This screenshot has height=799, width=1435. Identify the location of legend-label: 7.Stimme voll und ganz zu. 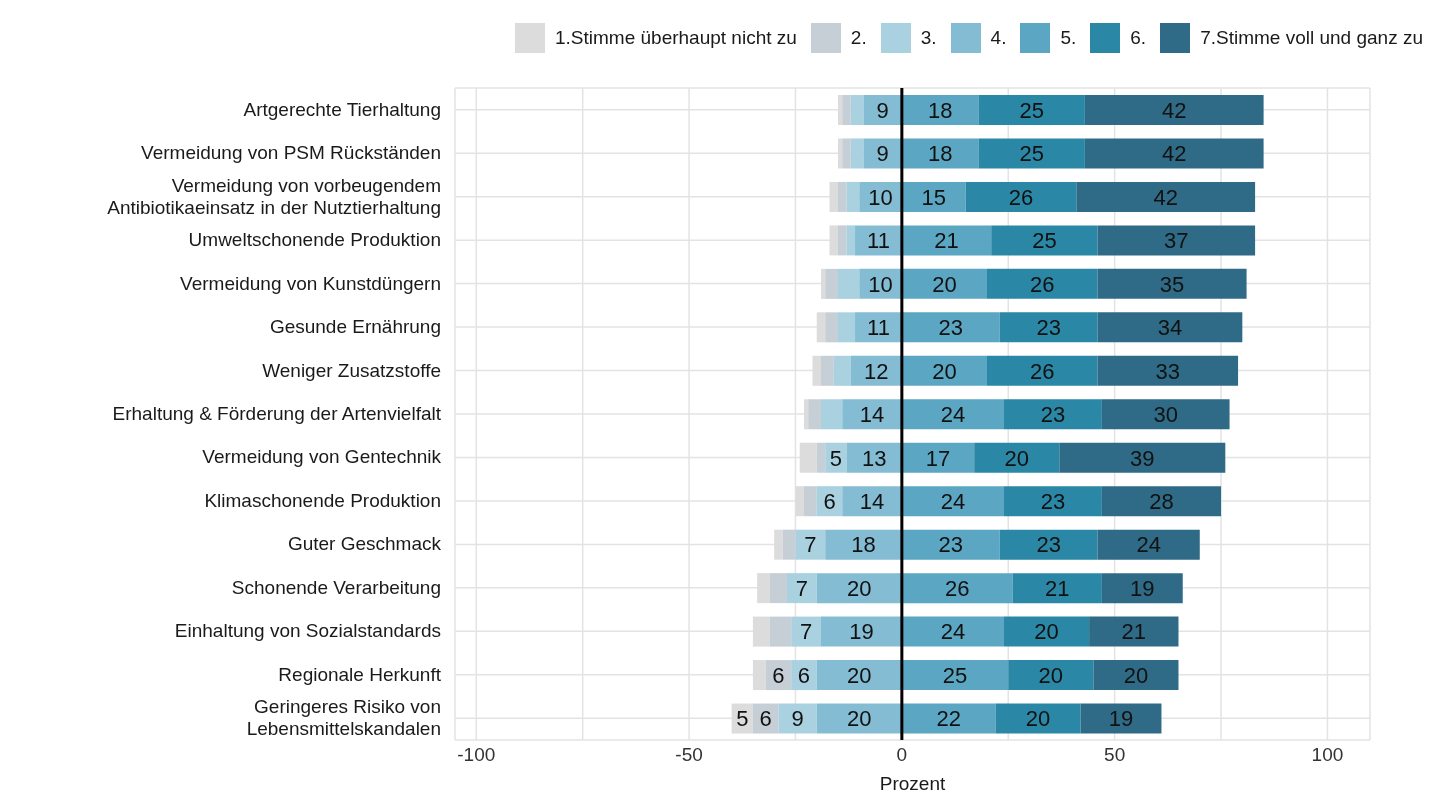
(1311, 38).